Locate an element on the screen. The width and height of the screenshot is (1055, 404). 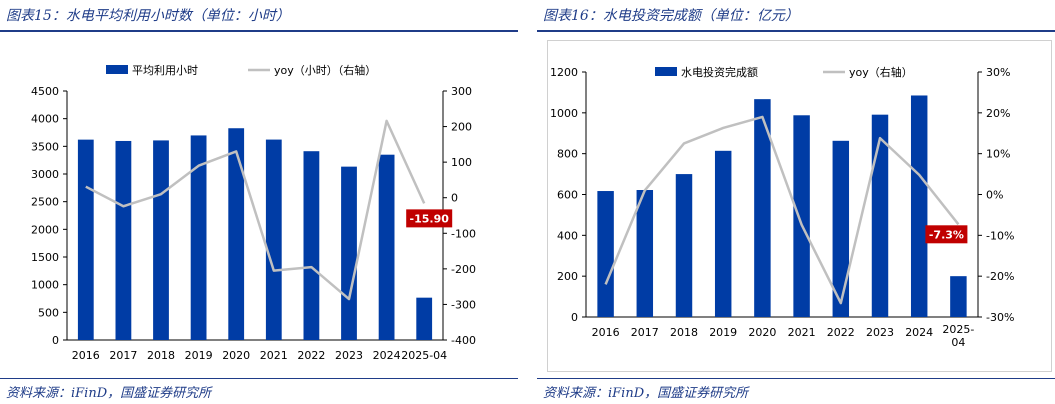
x-tick-label: 04 is located at coordinates (958, 342).